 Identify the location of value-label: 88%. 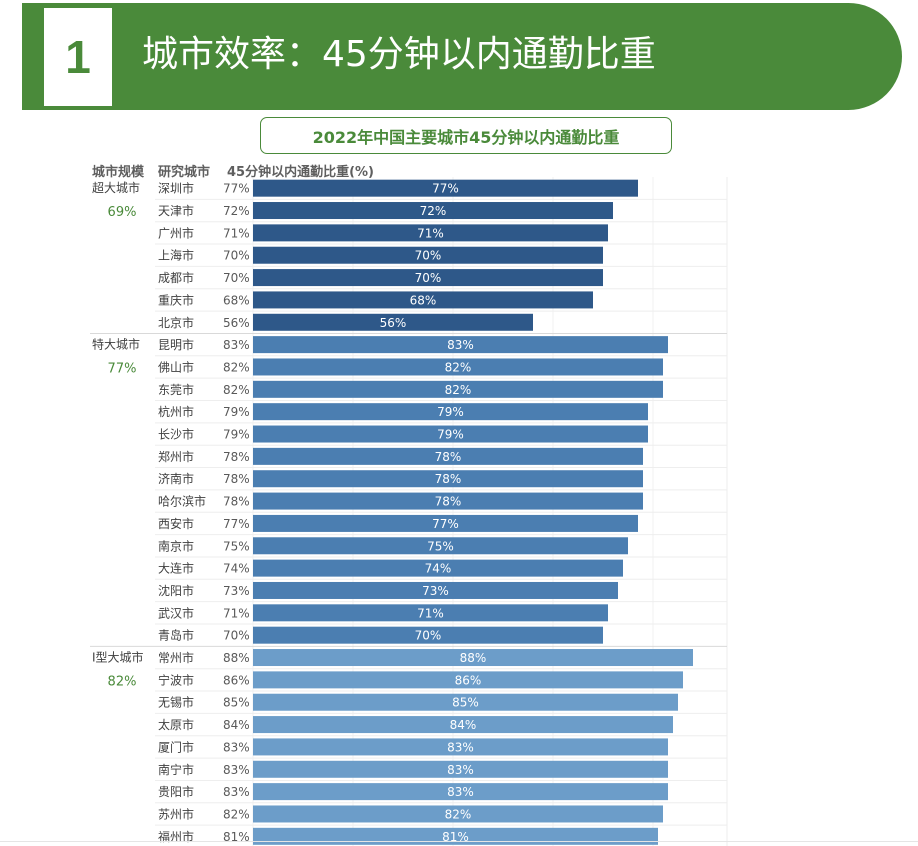
(236, 658).